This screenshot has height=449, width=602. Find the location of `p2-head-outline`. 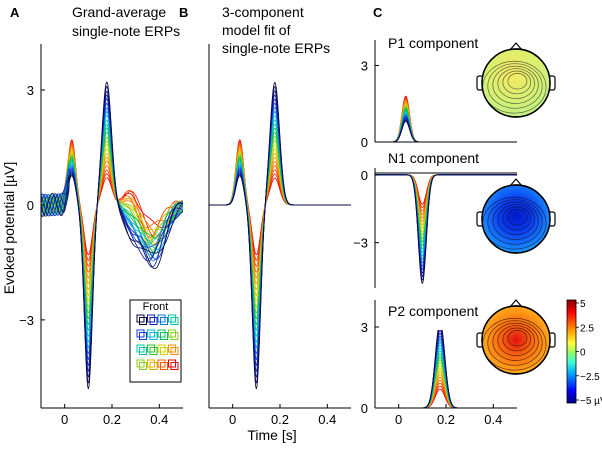

p2-head-outline is located at coordinates (516, 340).